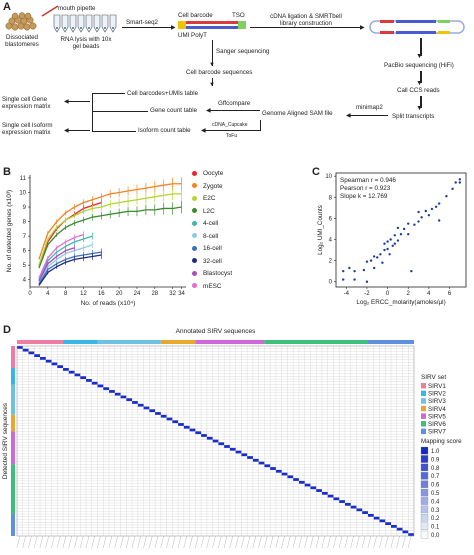 This screenshot has height=555, width=474. Describe the element at coordinates (7, 172) in the screenshot. I see `panel-label-b: B` at that location.